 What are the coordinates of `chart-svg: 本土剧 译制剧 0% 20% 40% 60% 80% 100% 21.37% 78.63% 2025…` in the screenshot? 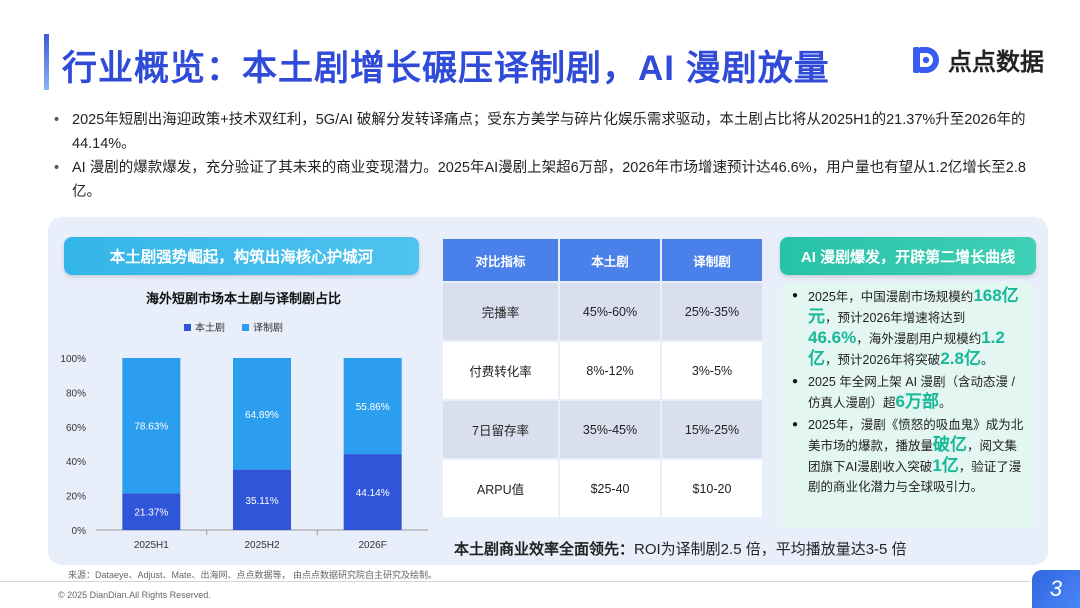 It's located at (244, 436).